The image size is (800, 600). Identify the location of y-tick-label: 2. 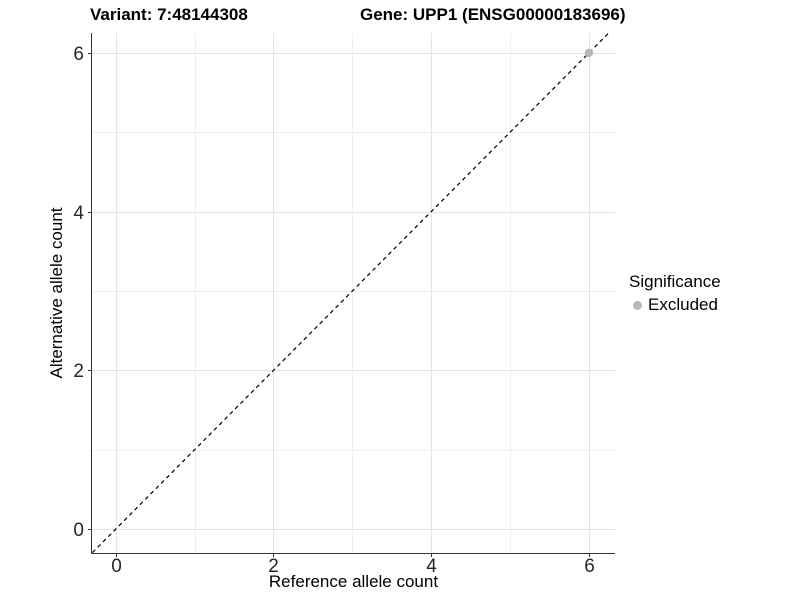
(78, 371).